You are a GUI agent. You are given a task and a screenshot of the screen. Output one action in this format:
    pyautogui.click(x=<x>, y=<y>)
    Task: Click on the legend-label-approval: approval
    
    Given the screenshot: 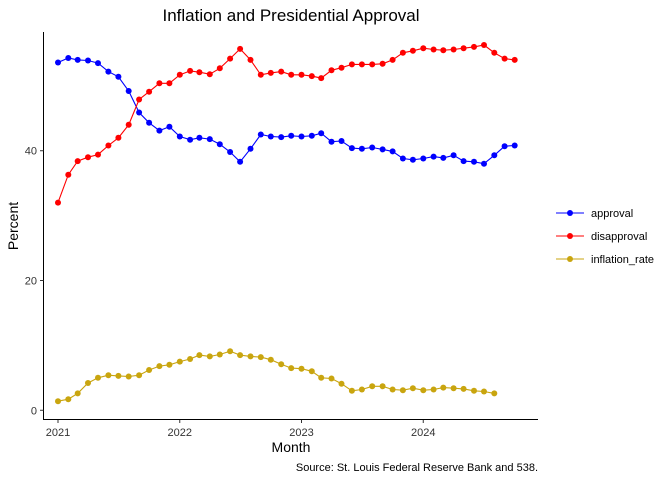 What is the action you would take?
    pyautogui.click(x=612, y=214)
    